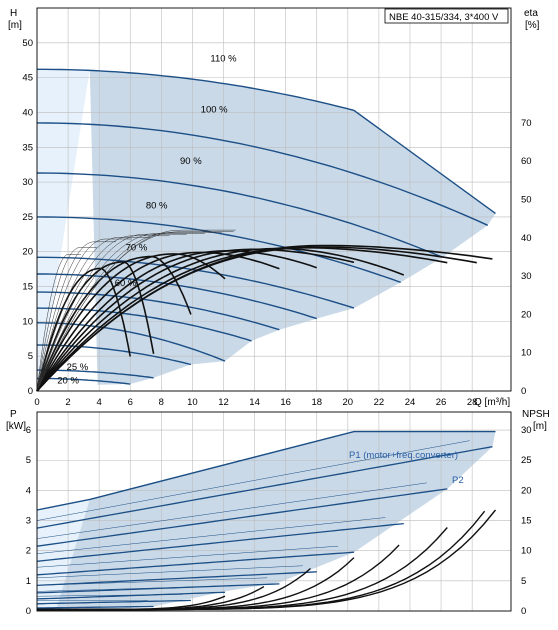  Describe the element at coordinates (28, 430) in the screenshot. I see `bot-ytick-label: 6` at that location.